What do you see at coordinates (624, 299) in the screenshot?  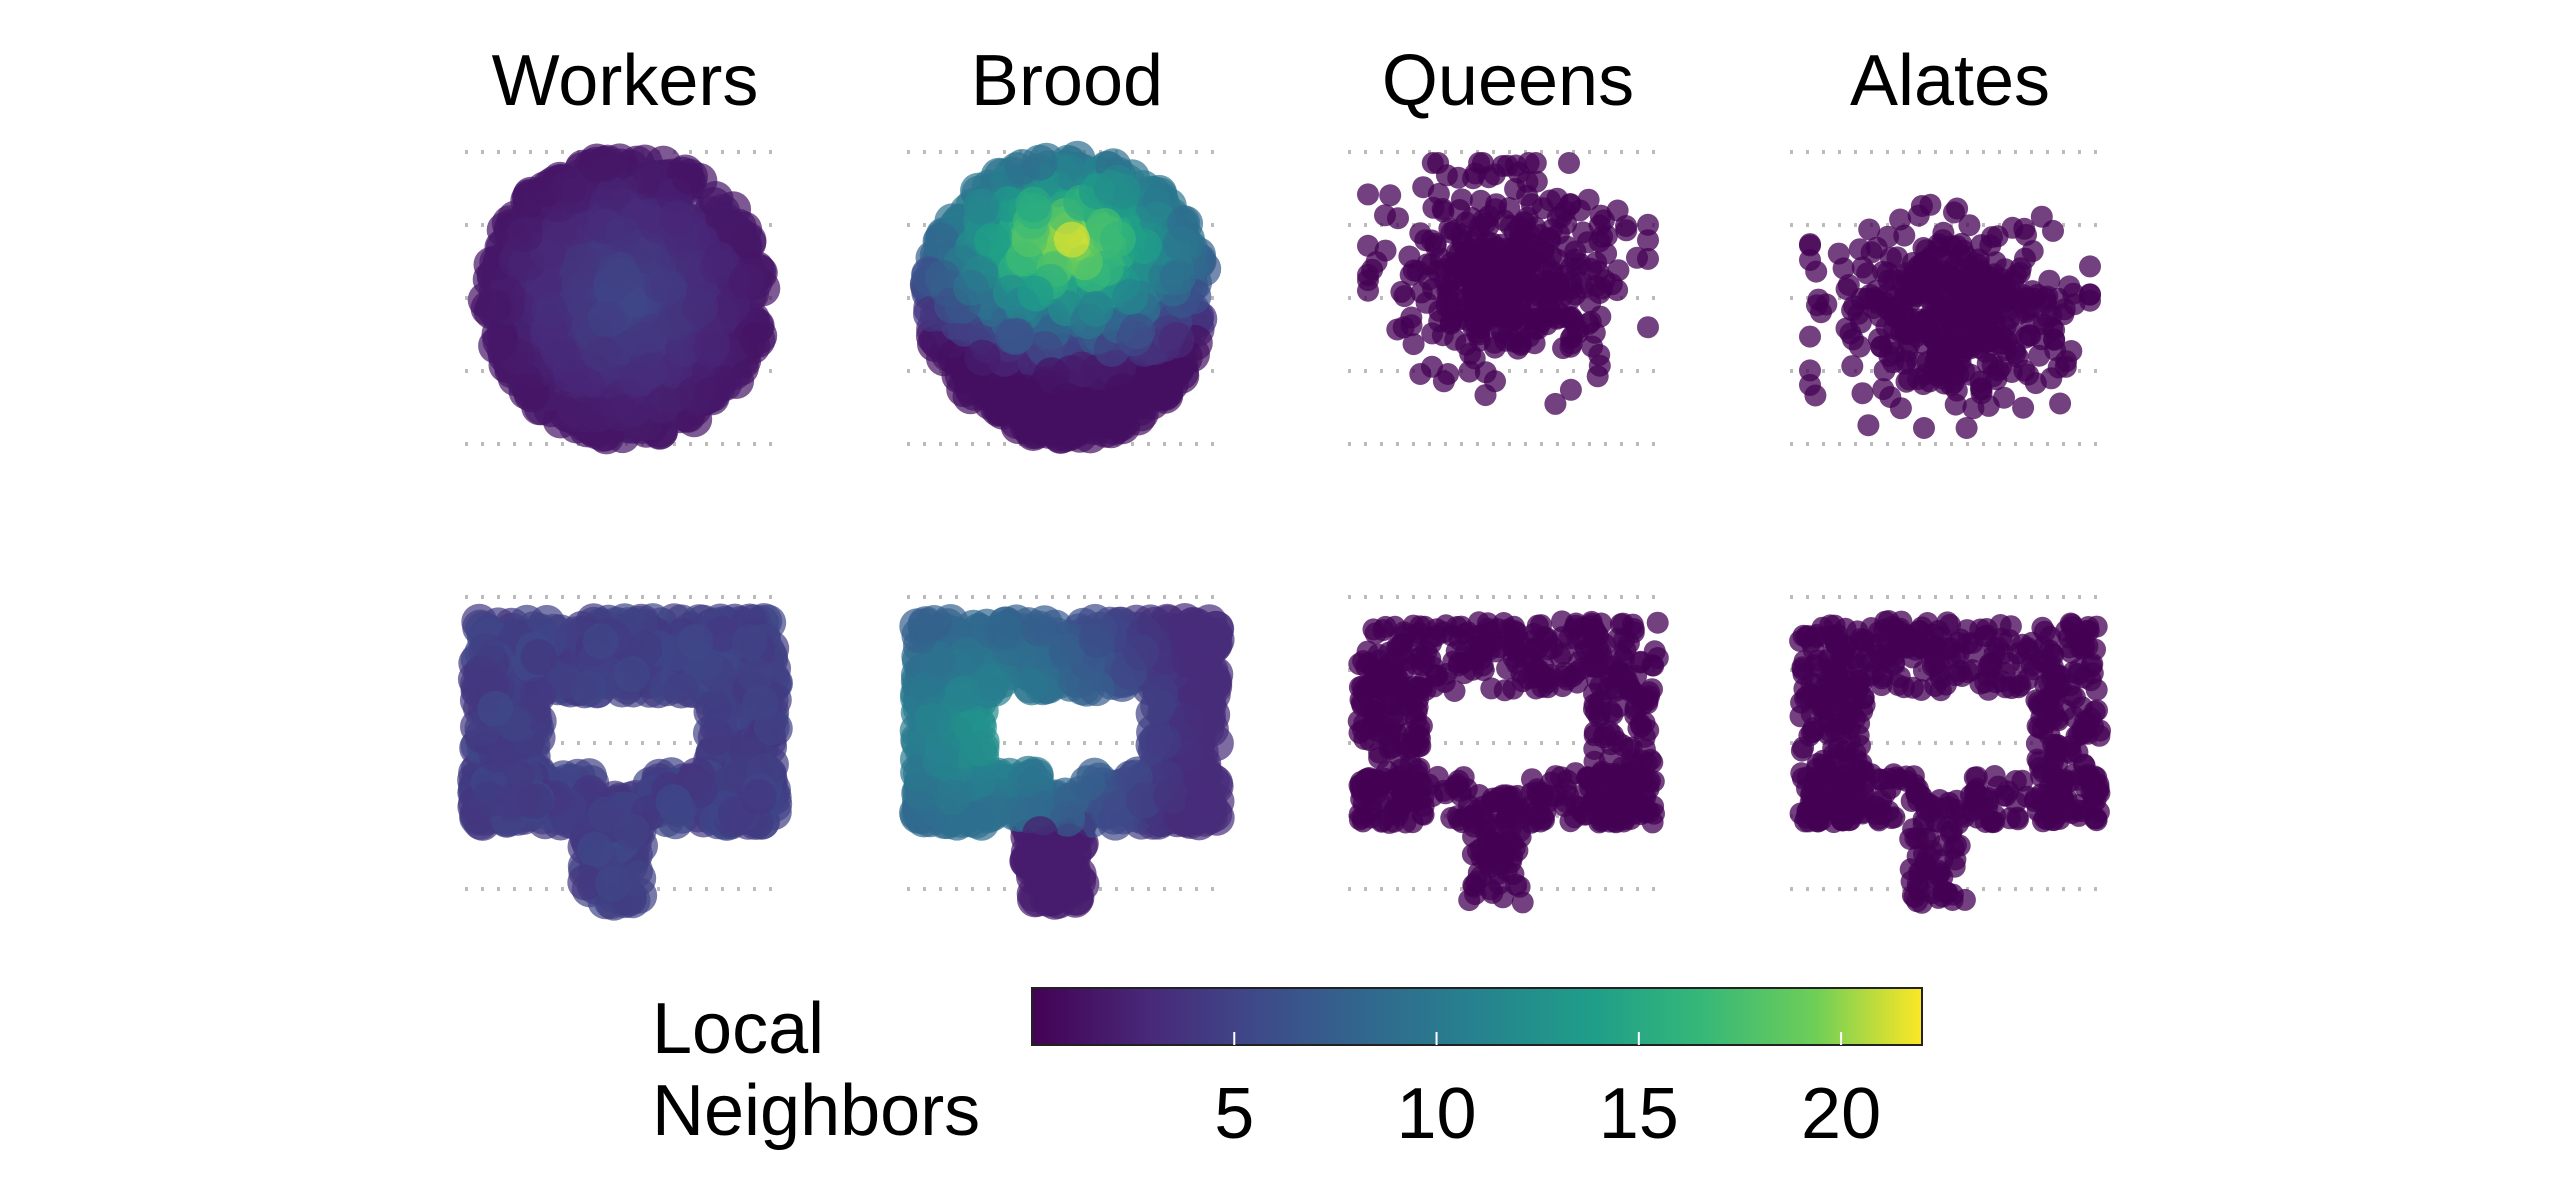 I see `panel-workers-circle` at bounding box center [624, 299].